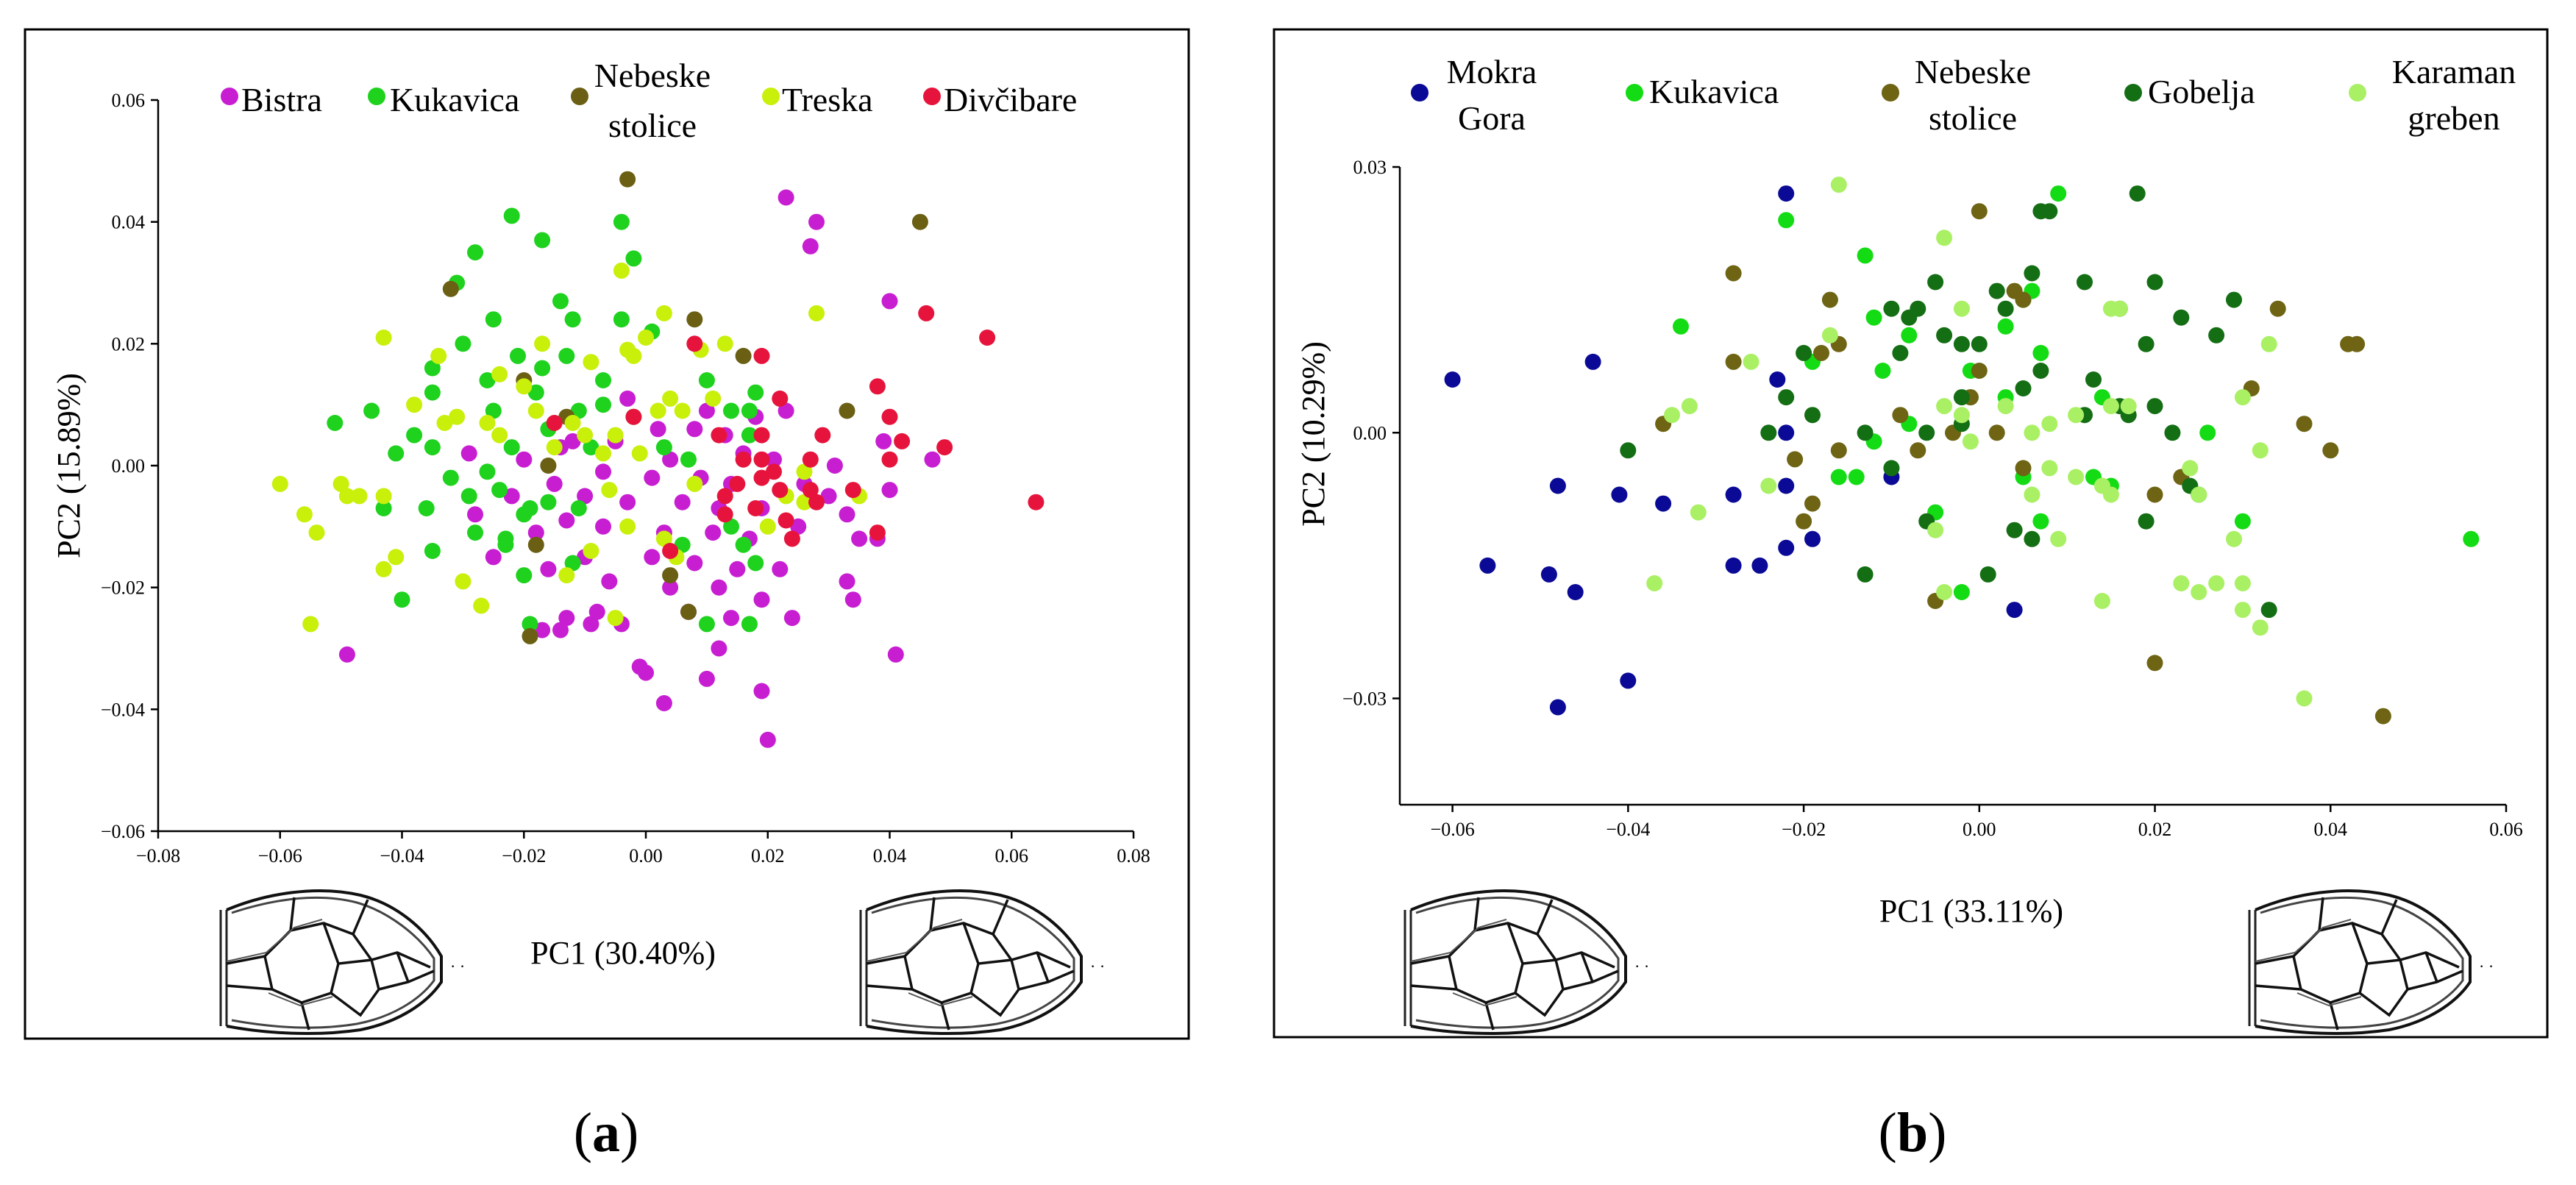  What do you see at coordinates (158, 855) in the screenshot?
I see `panel-a-xtick-label: −0.08` at bounding box center [158, 855].